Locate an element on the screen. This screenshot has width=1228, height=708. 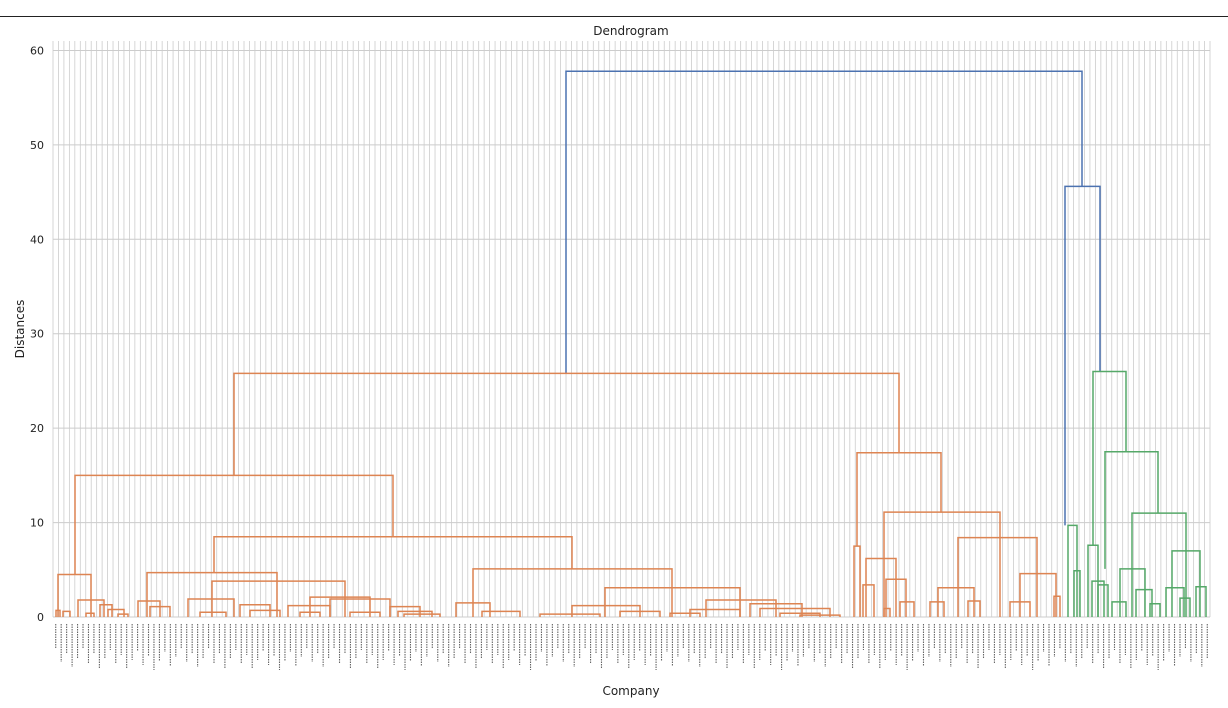
leaf-labels is located at coordinates (631, 647).